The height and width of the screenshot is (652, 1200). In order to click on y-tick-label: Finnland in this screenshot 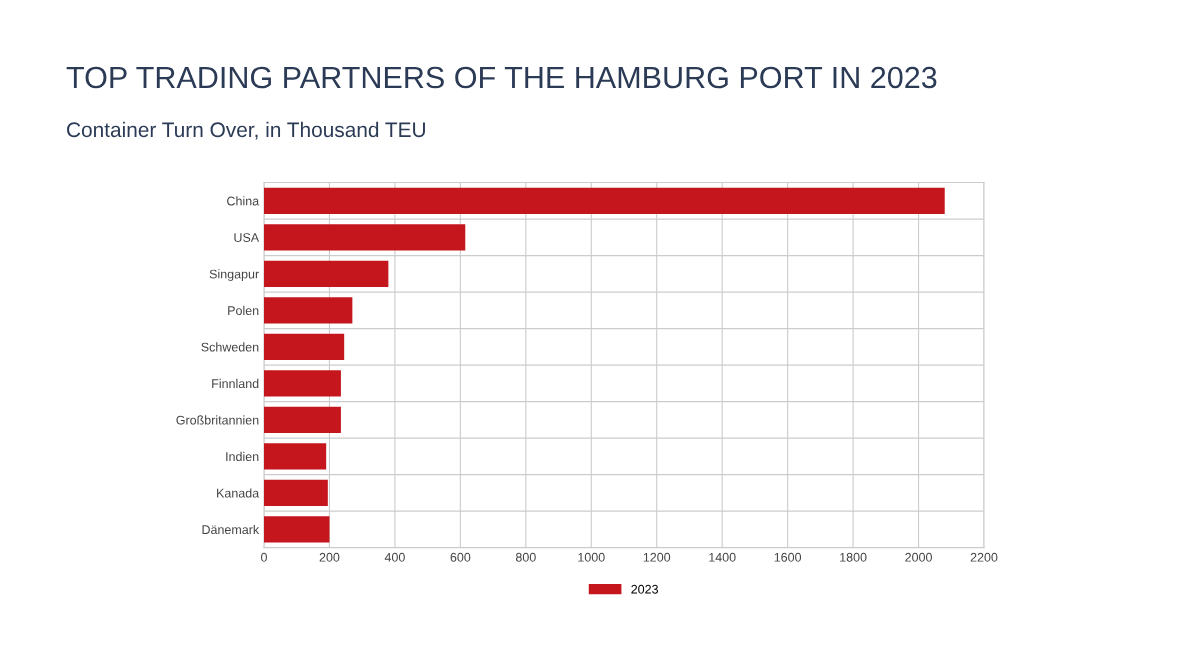, I will do `click(235, 383)`.